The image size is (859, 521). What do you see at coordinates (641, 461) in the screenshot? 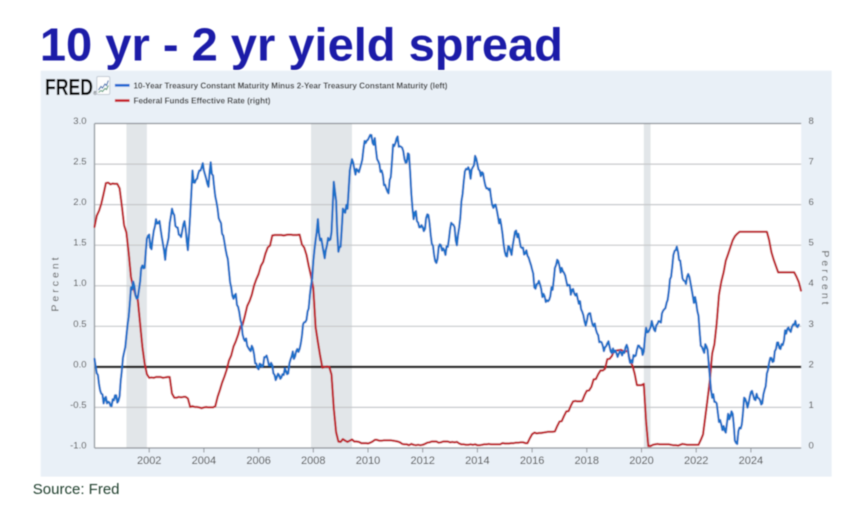
I see `svg-text: 2020` at bounding box center [641, 461].